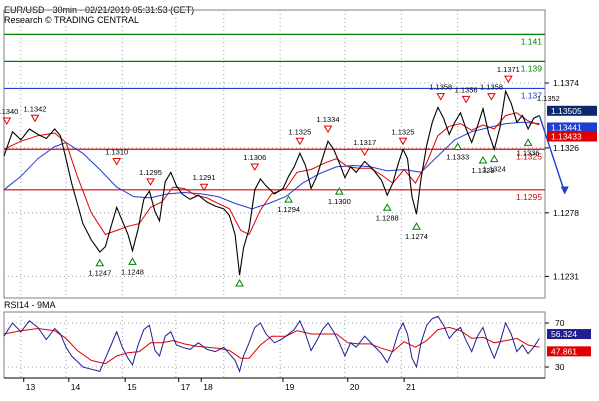 The width and height of the screenshot is (599, 401). What do you see at coordinates (76, 387) in the screenshot?
I see `time-axis-label: 14` at bounding box center [76, 387].